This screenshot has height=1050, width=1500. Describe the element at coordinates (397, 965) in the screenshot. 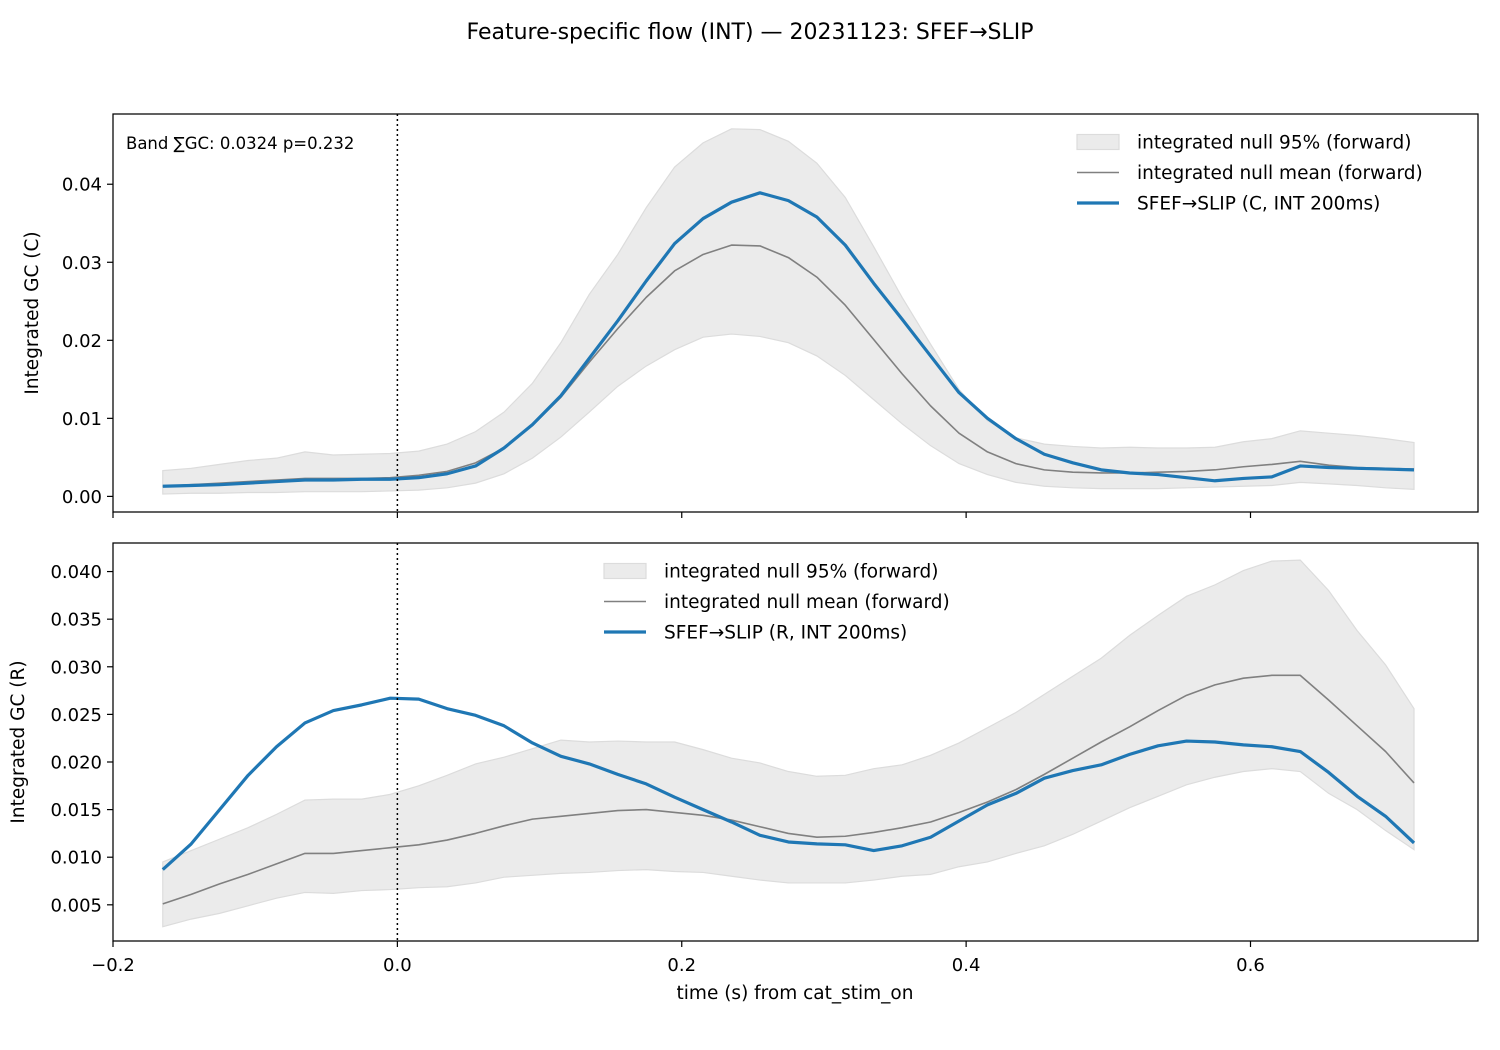

I see `x-tick-label: 0.0` at that location.